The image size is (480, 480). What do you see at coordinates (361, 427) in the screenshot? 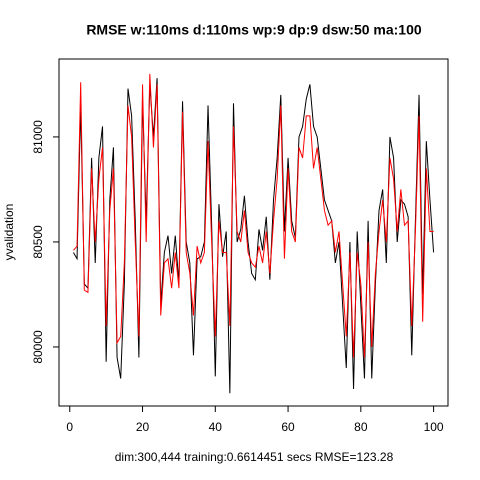
I see `x-tick-label: 80` at bounding box center [361, 427].